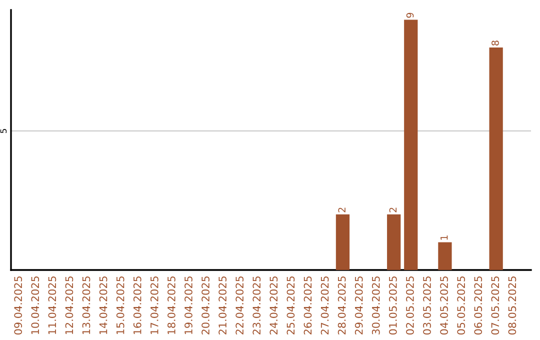  Describe the element at coordinates (444, 238) in the screenshot. I see `data-label: 1` at that location.